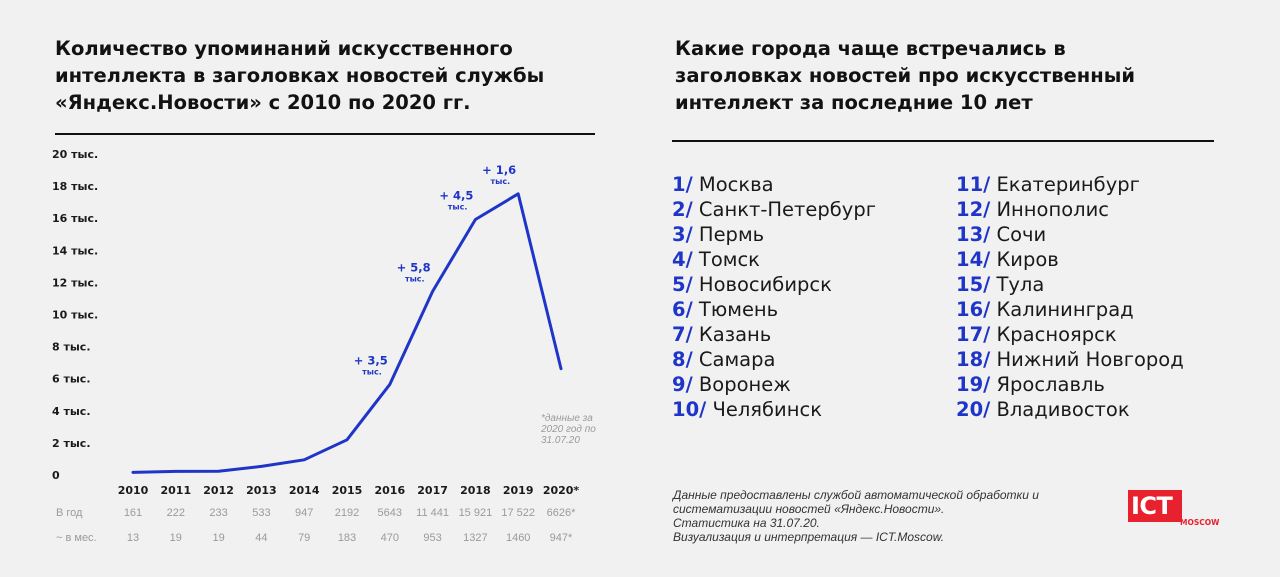 Image resolution: width=1280 pixels, height=577 pixels. I want to click on city-name: Челябинск, so click(764, 409).